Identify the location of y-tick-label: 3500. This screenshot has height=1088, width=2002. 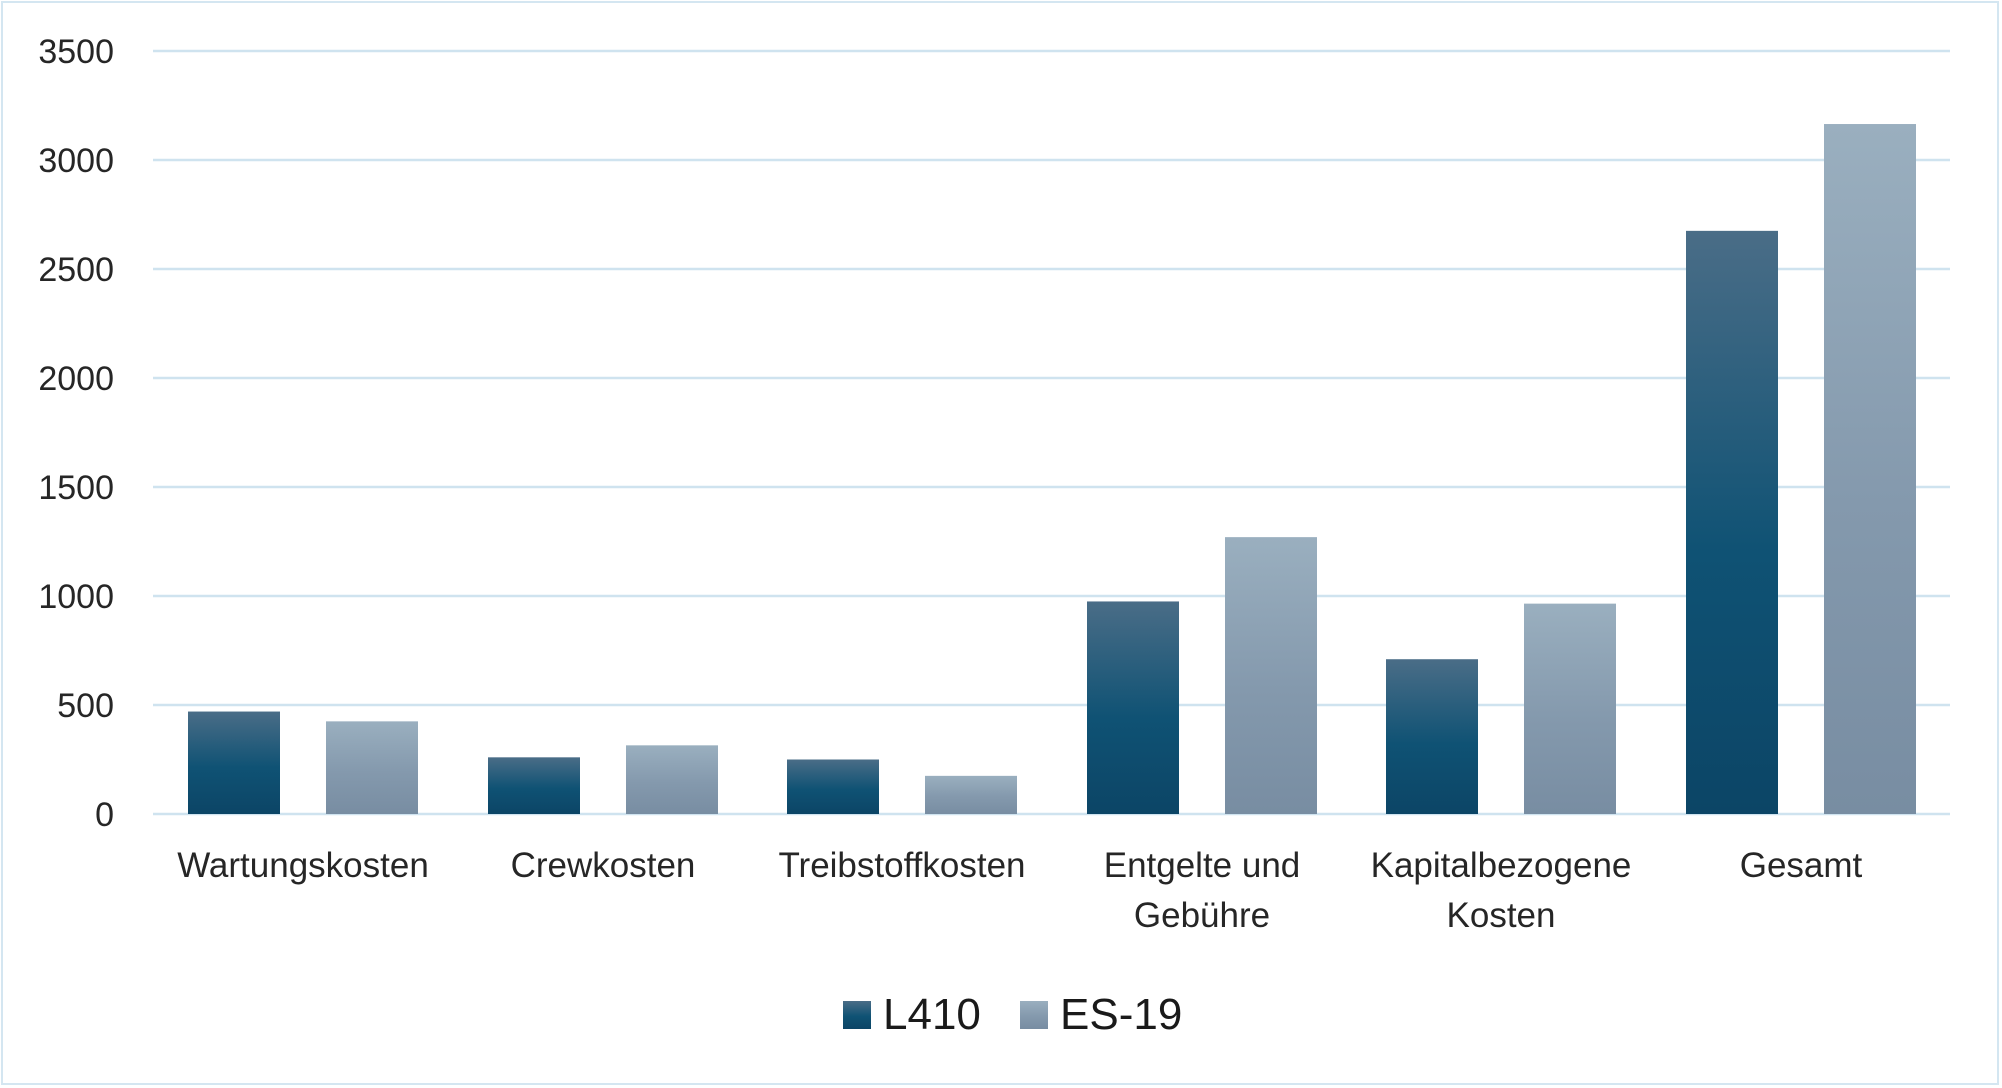
(76, 52).